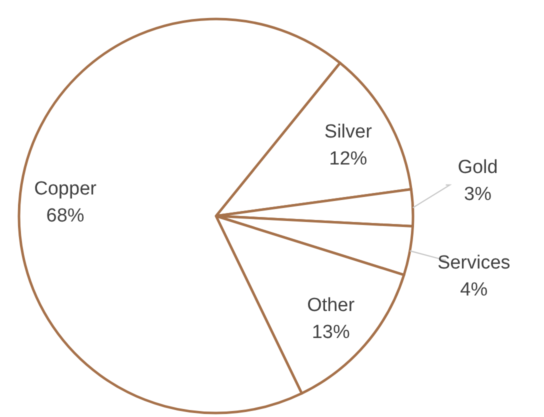 The width and height of the screenshot is (544, 417). I want to click on slice-label: Other, so click(331, 305).